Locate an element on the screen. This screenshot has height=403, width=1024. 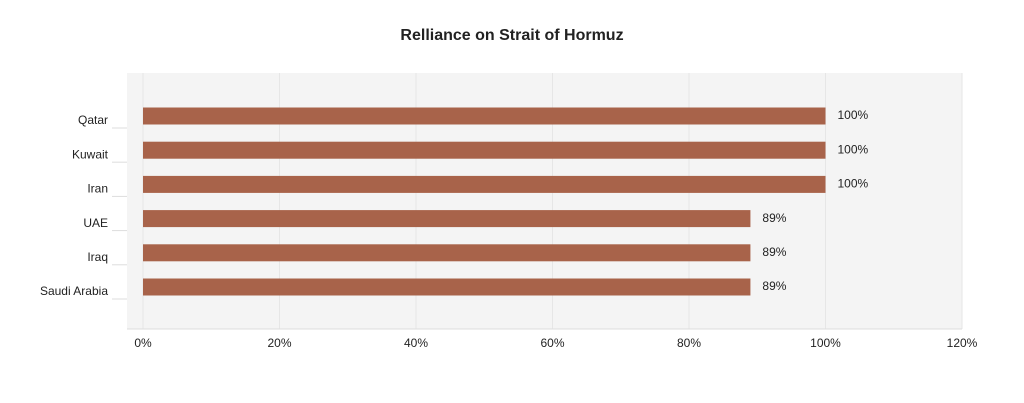
chart-title: Relliance on Strait of Hormuz is located at coordinates (511, 35).